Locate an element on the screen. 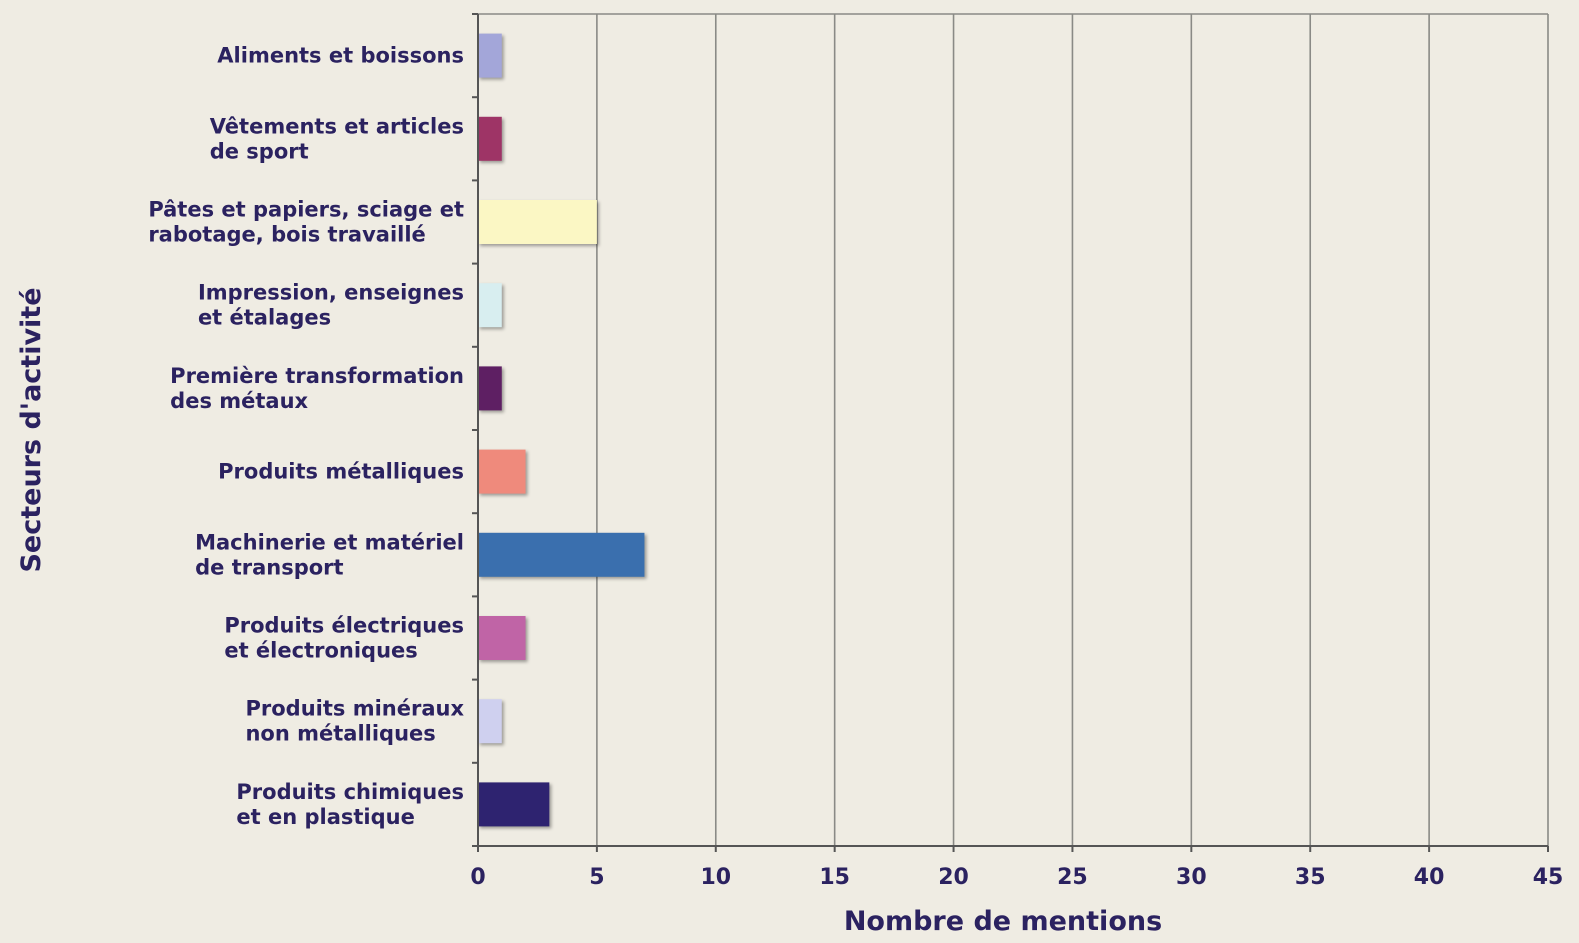 The image size is (1579, 943). category-label-line: de sport is located at coordinates (259, 151).